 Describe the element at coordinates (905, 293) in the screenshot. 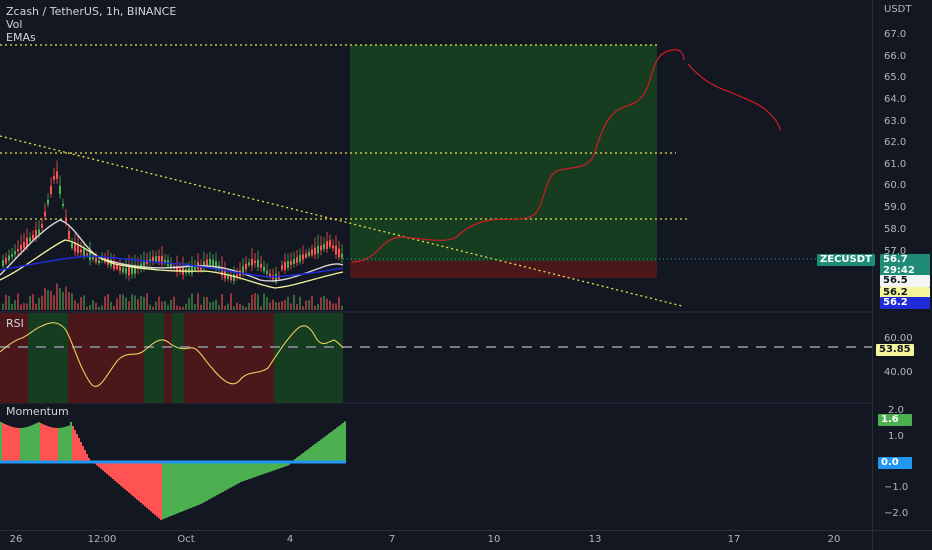

I see `ema-mid-badge: 56.2` at that location.